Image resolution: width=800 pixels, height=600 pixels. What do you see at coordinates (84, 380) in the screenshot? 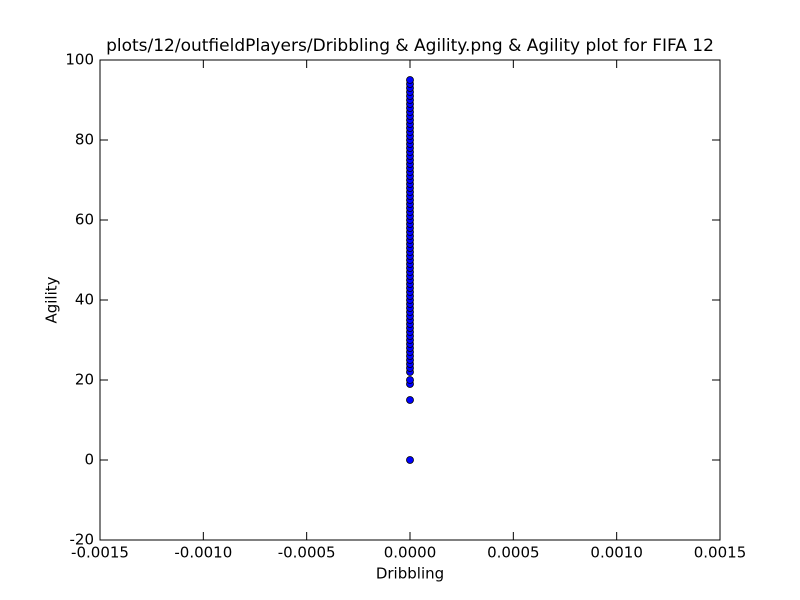
I see `y-tick-label: 20` at bounding box center [84, 380].